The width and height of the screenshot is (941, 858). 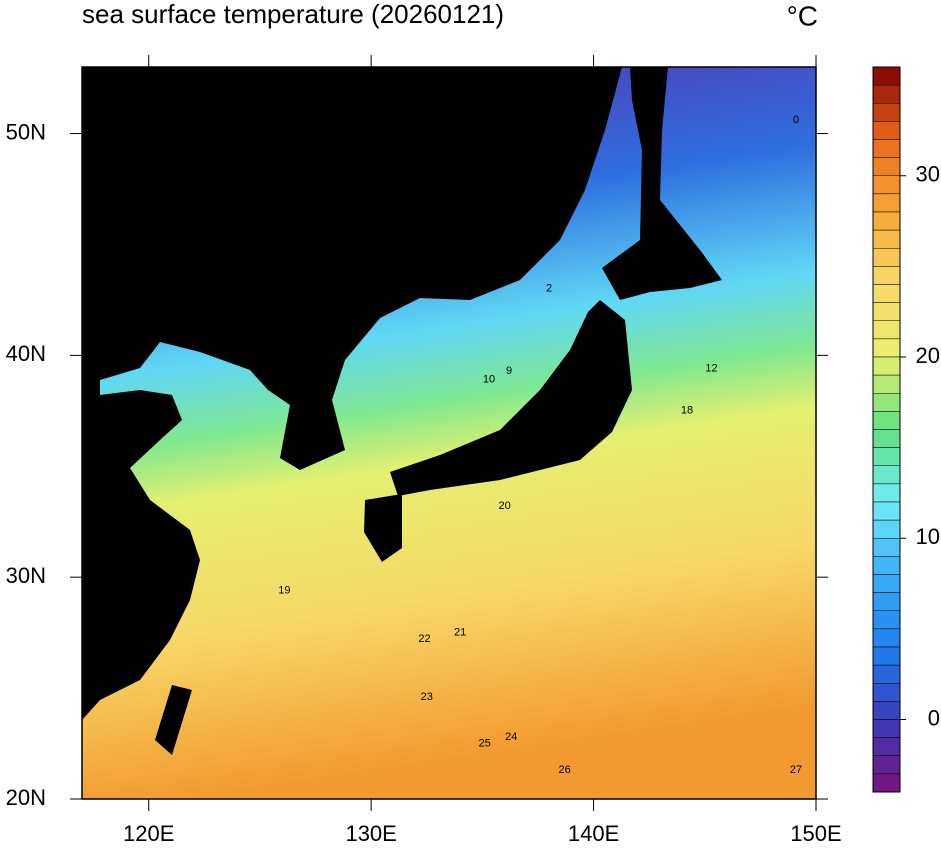 I want to click on y-tick-label: 50N, so click(x=26, y=131).